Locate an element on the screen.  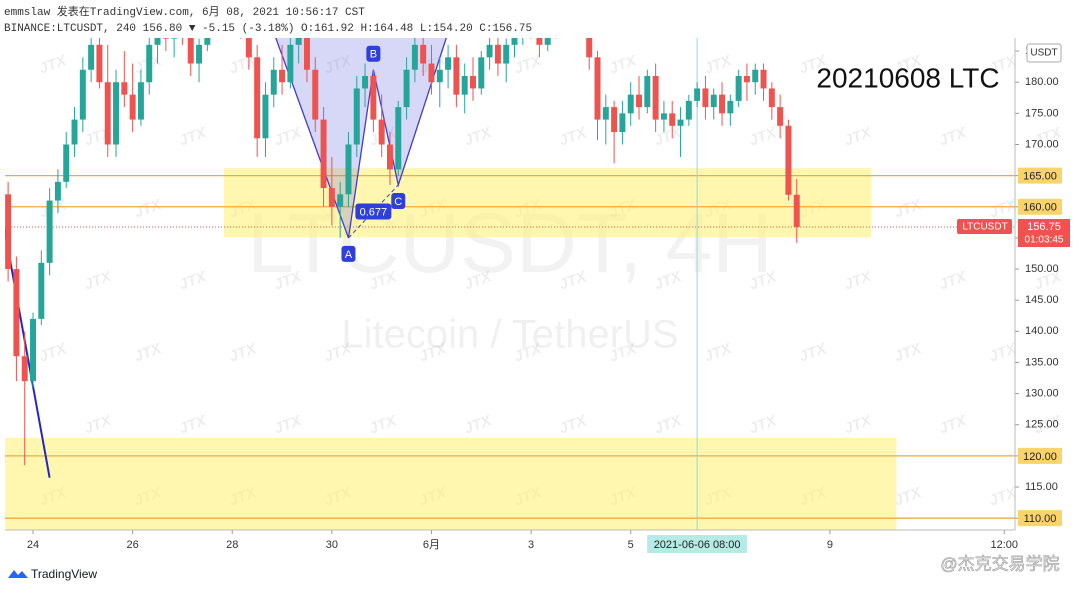
level-label: 160.00 is located at coordinates (1040, 208).